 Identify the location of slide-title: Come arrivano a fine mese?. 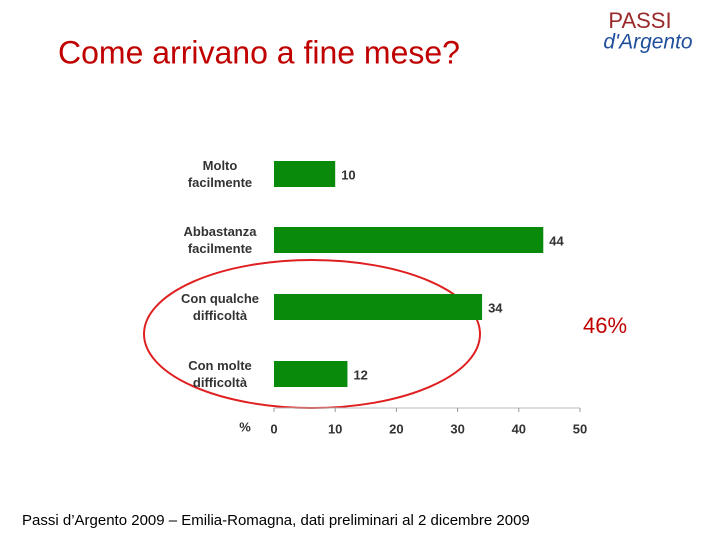
(259, 52).